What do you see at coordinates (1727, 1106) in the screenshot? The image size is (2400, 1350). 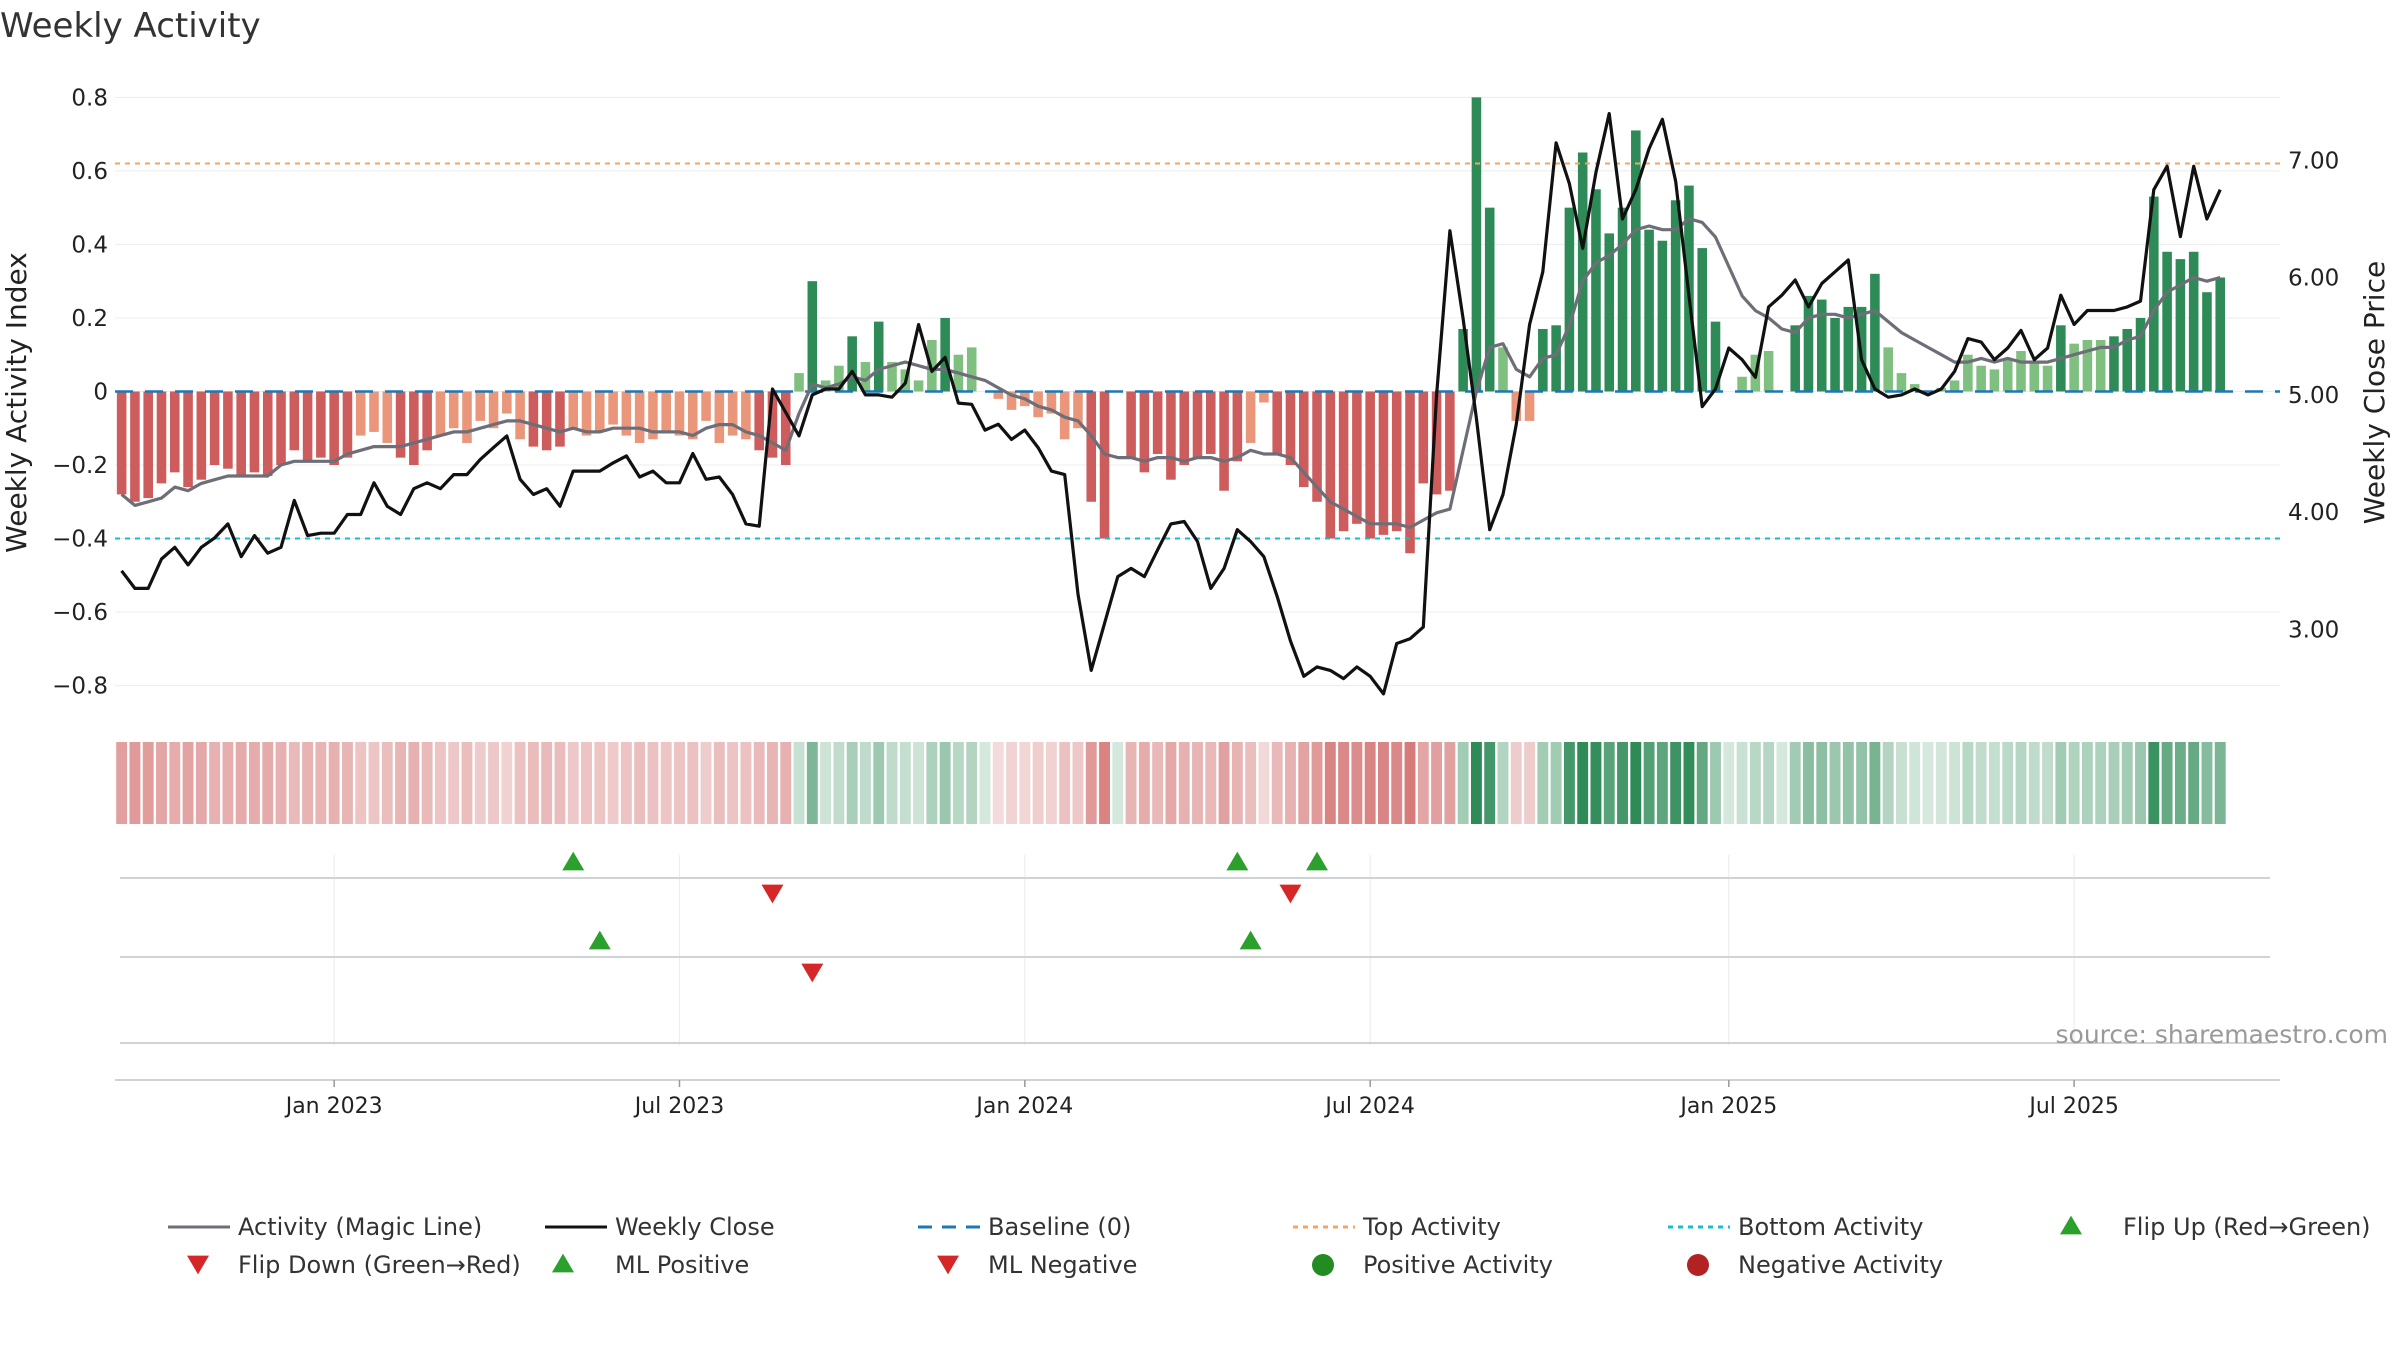 I see `x-tick-label: Jan 2025` at bounding box center [1727, 1106].